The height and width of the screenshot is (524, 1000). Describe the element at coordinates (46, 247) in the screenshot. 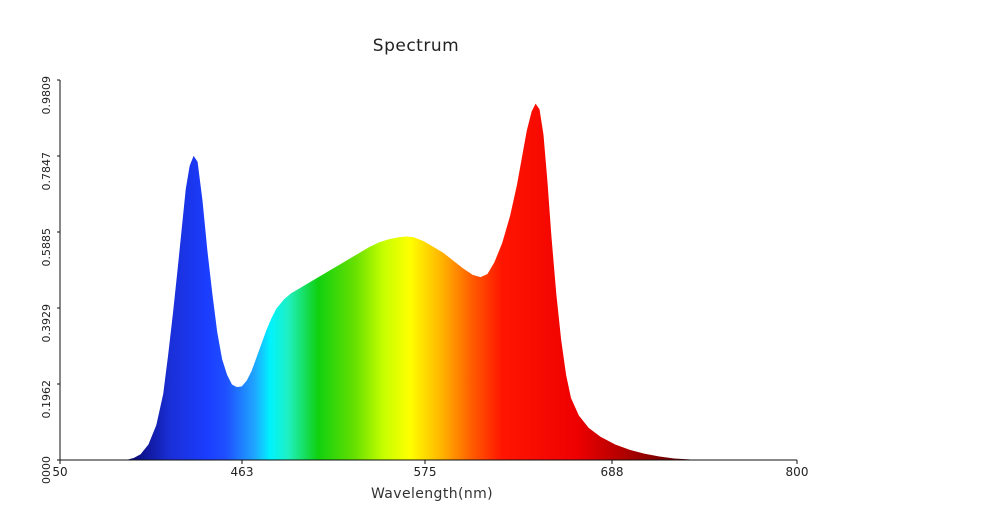

I see `y-tick-label: 0.5885` at that location.